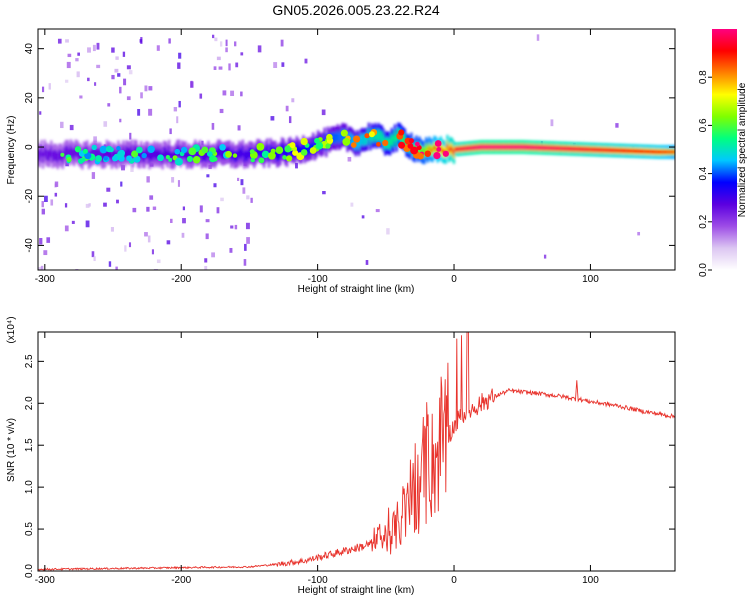  What do you see at coordinates (29, 403) in the screenshot?
I see `y-tick-label: 2.0` at bounding box center [29, 403].